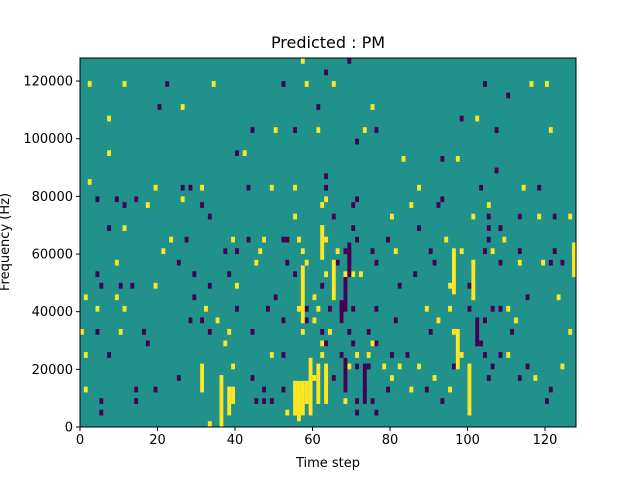 This screenshot has width=640, height=480. What do you see at coordinates (312, 440) in the screenshot?
I see `x-tick-label: 60` at bounding box center [312, 440].